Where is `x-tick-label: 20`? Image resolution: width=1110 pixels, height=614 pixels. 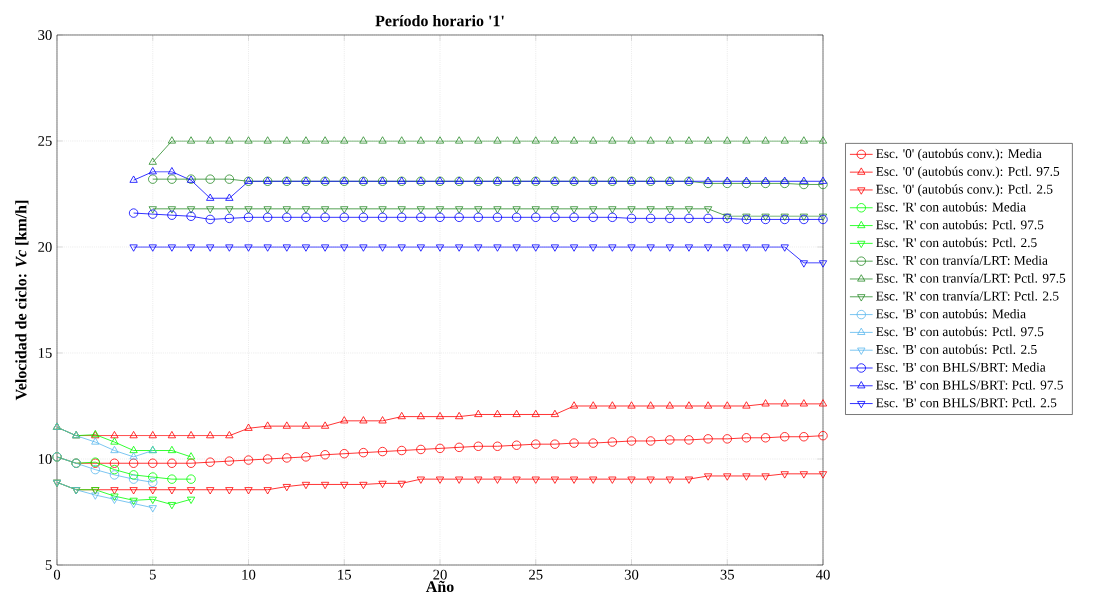 x-tick-label: 20 is located at coordinates (440, 574).